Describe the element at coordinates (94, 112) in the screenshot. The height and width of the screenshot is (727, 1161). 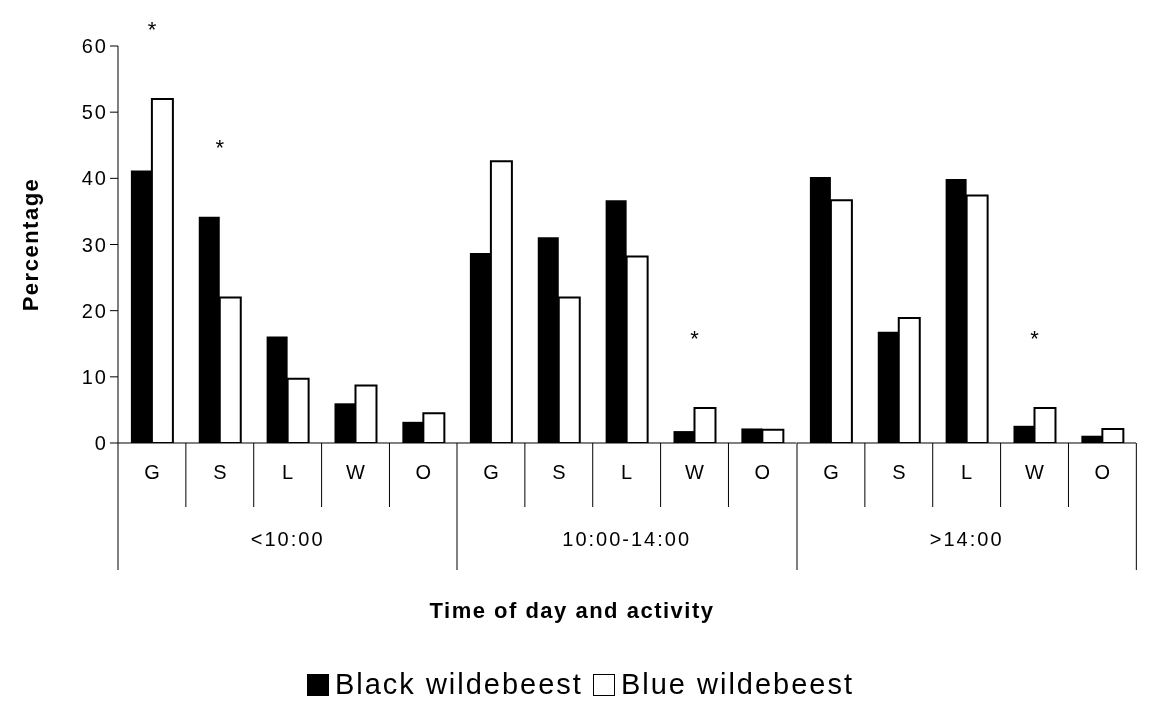
I see `y-tick-label: 50` at that location.